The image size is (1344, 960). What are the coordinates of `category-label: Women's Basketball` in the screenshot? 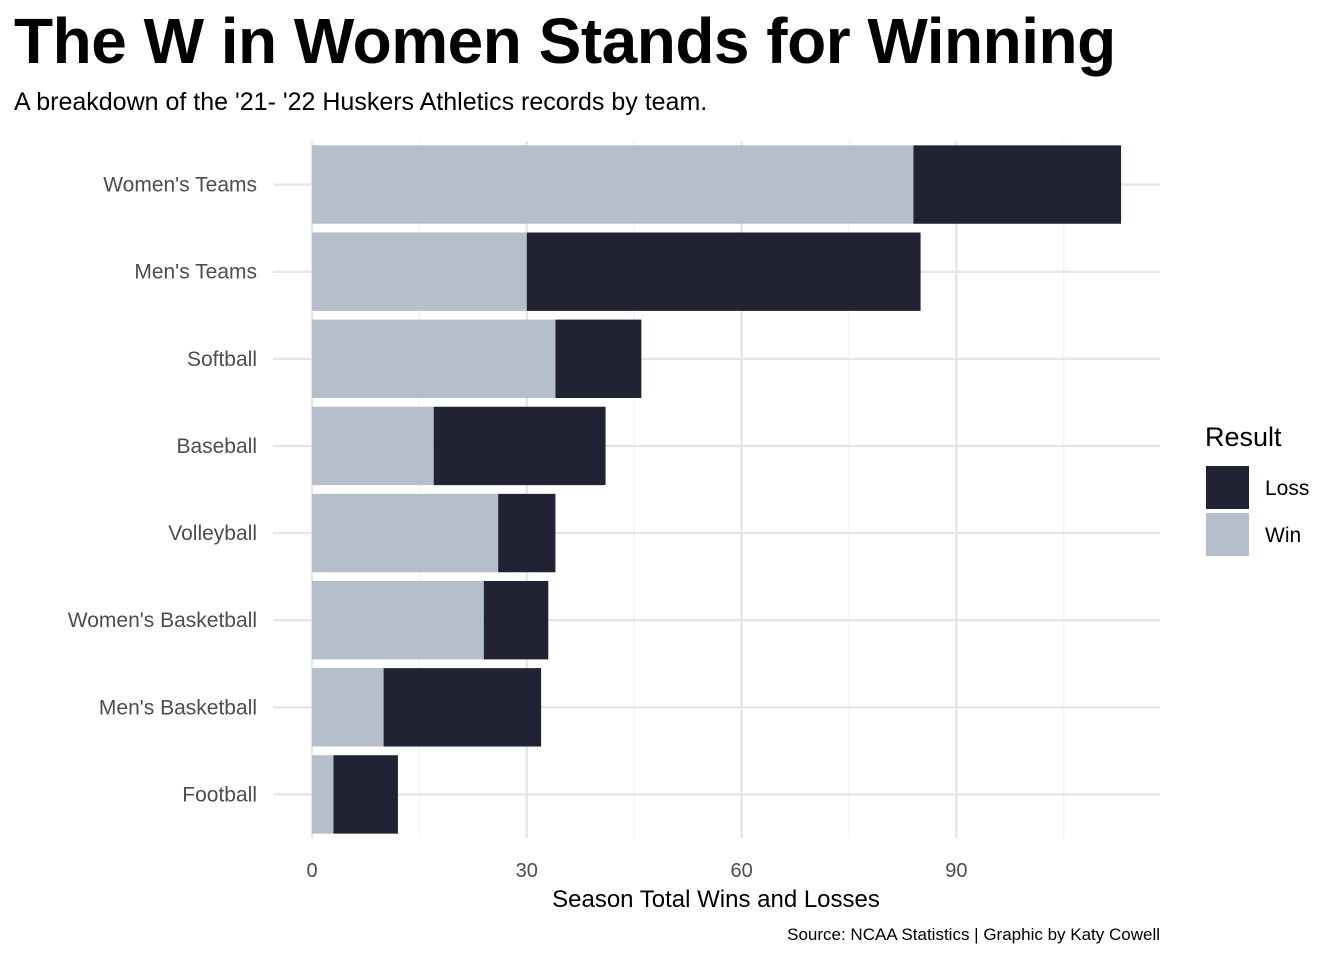 It's located at (162, 620).